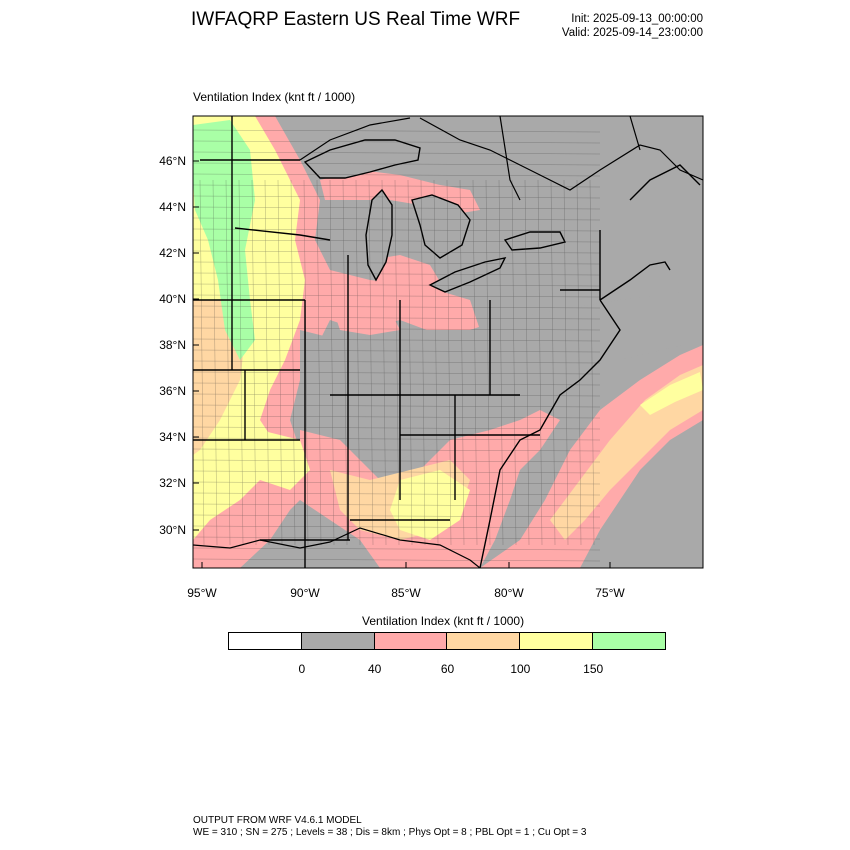 This screenshot has height=850, width=850. Describe the element at coordinates (172, 437) in the screenshot. I see `lat-label: 34°N` at that location.